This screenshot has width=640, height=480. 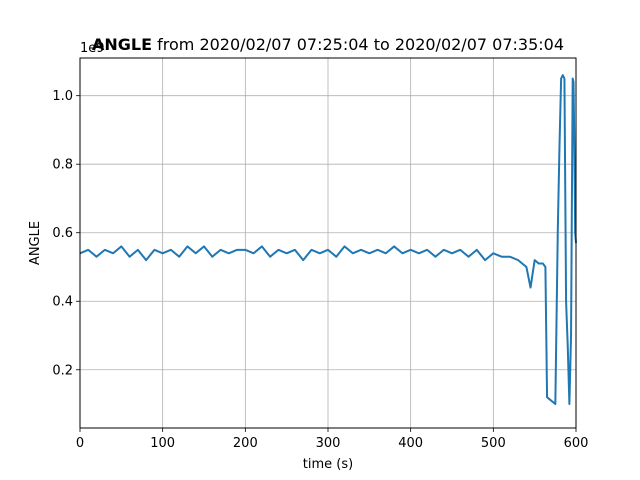 I want to click on y-tick-label: 0.4, so click(x=62, y=302).